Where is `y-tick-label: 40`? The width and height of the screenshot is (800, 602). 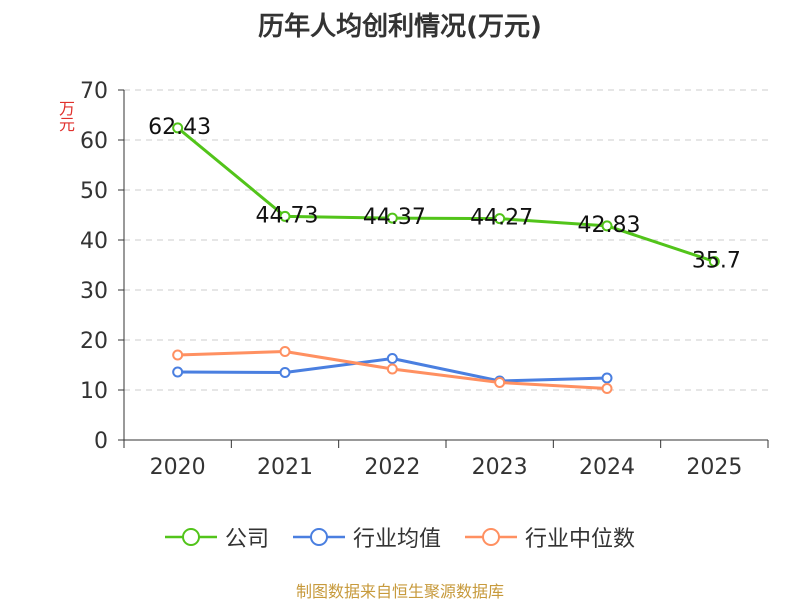 y-tick-label: 40 is located at coordinates (94, 241).